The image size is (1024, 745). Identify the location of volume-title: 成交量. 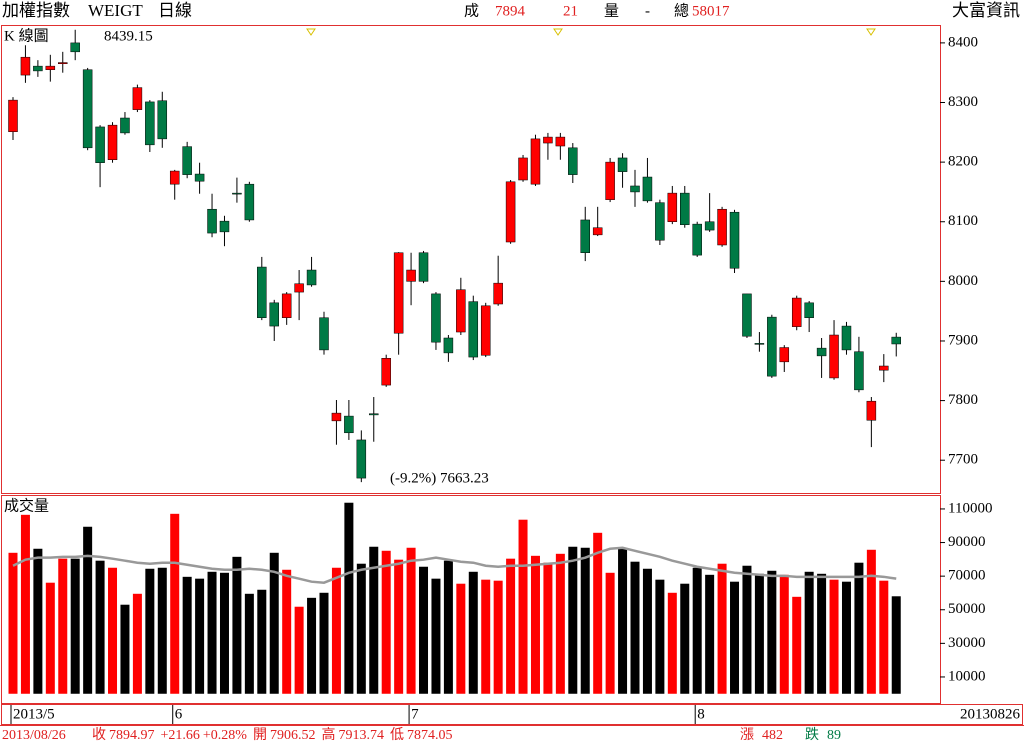
(26, 505).